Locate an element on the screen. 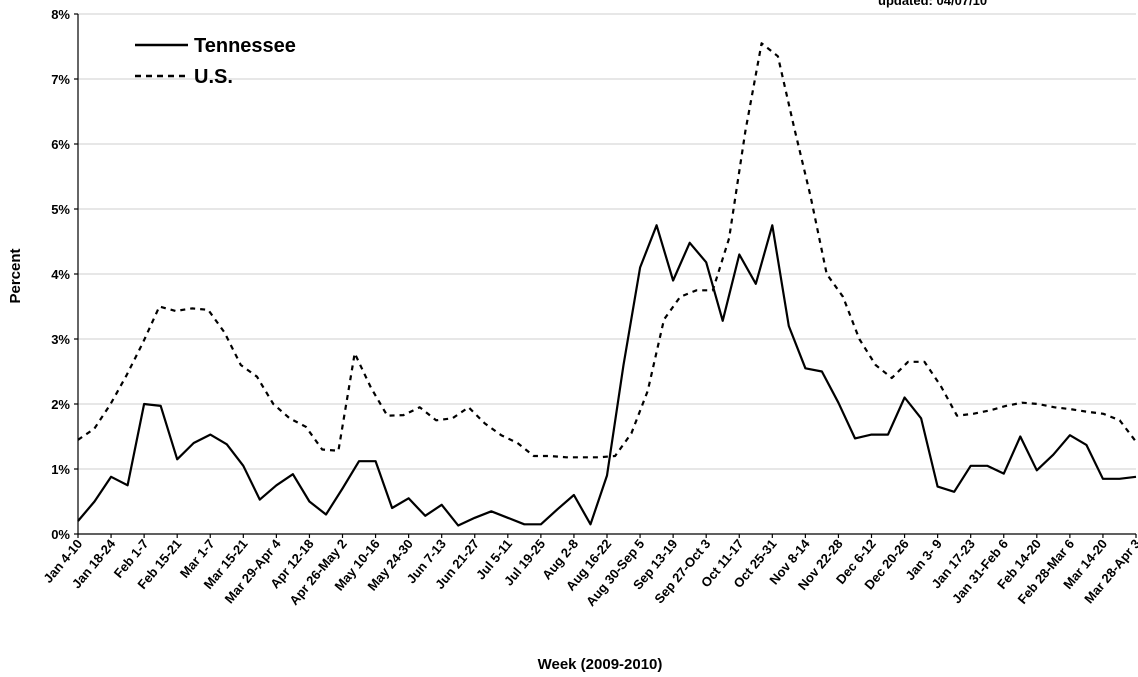 Image resolution: width=1138 pixels, height=677 pixels. y-tick-label: 0% is located at coordinates (60, 534).